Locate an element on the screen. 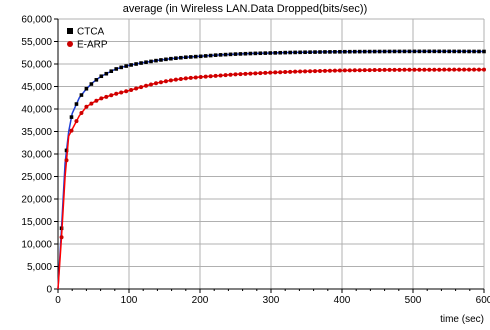 This screenshot has height=330, width=490. x-axis-label: time (sec) is located at coordinates (462, 319).